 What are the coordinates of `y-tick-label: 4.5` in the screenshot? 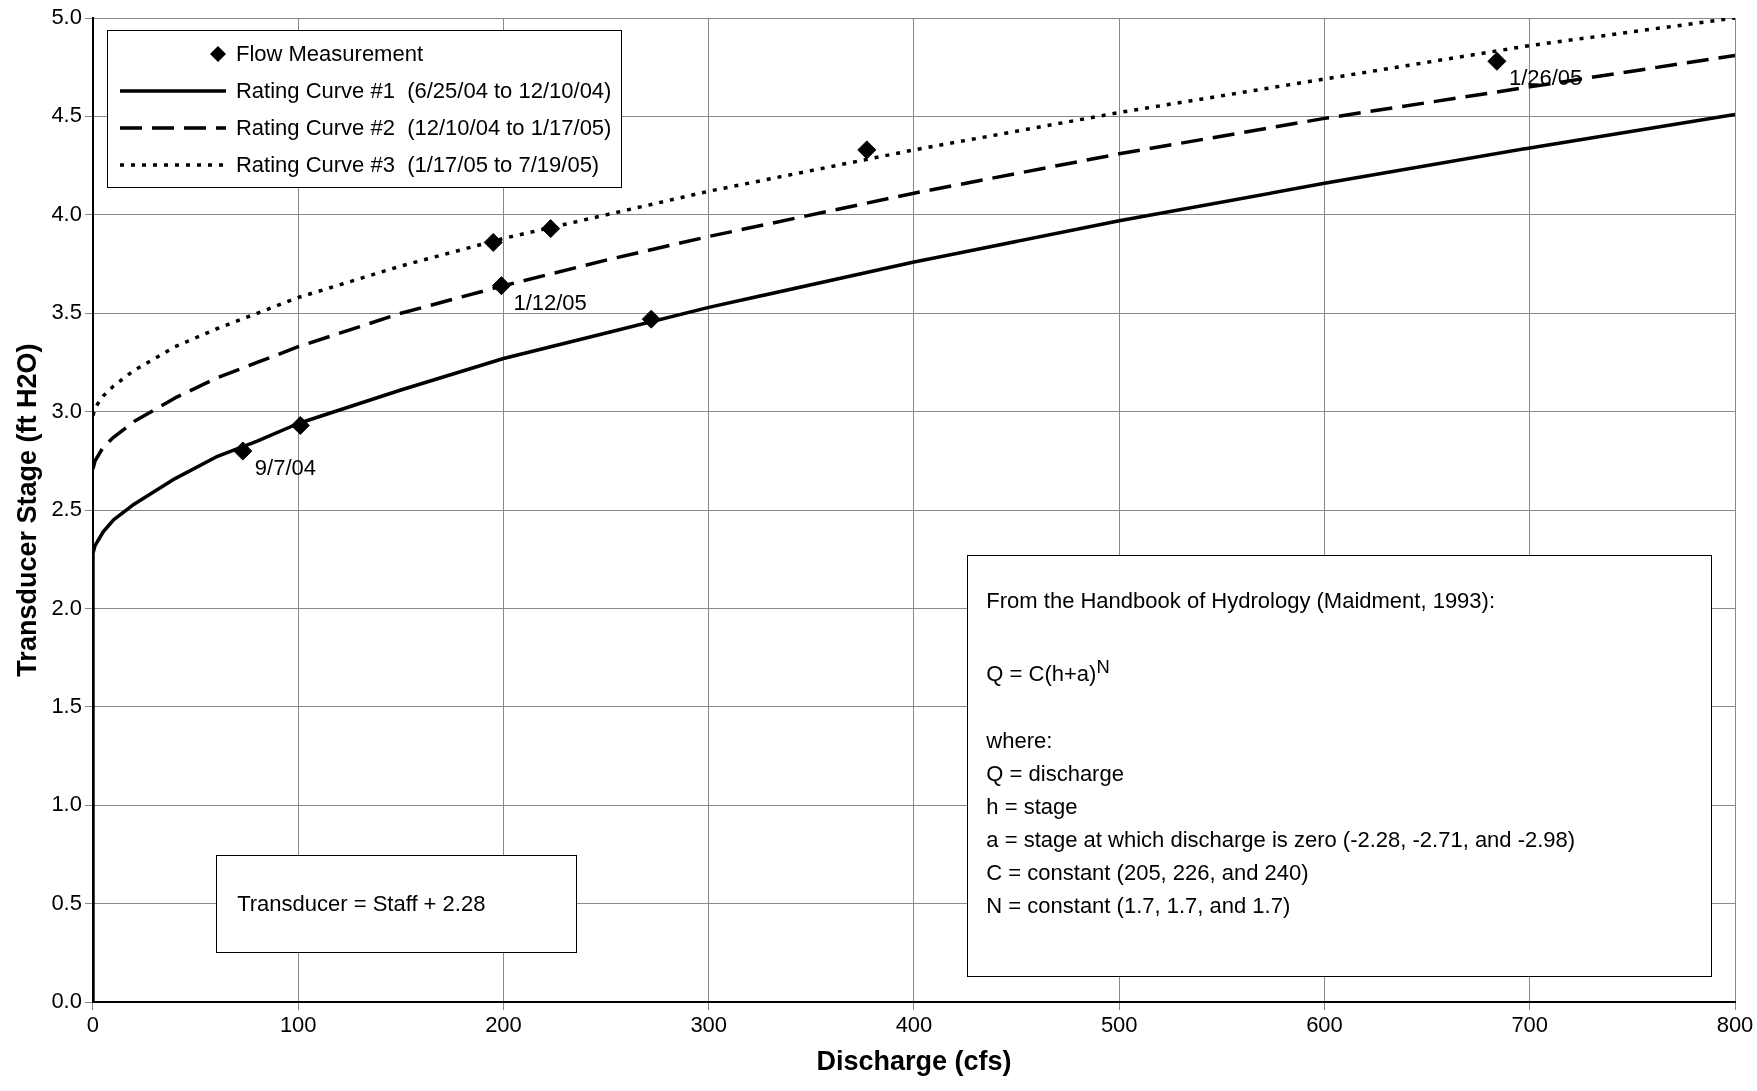 It's located at (66, 115).